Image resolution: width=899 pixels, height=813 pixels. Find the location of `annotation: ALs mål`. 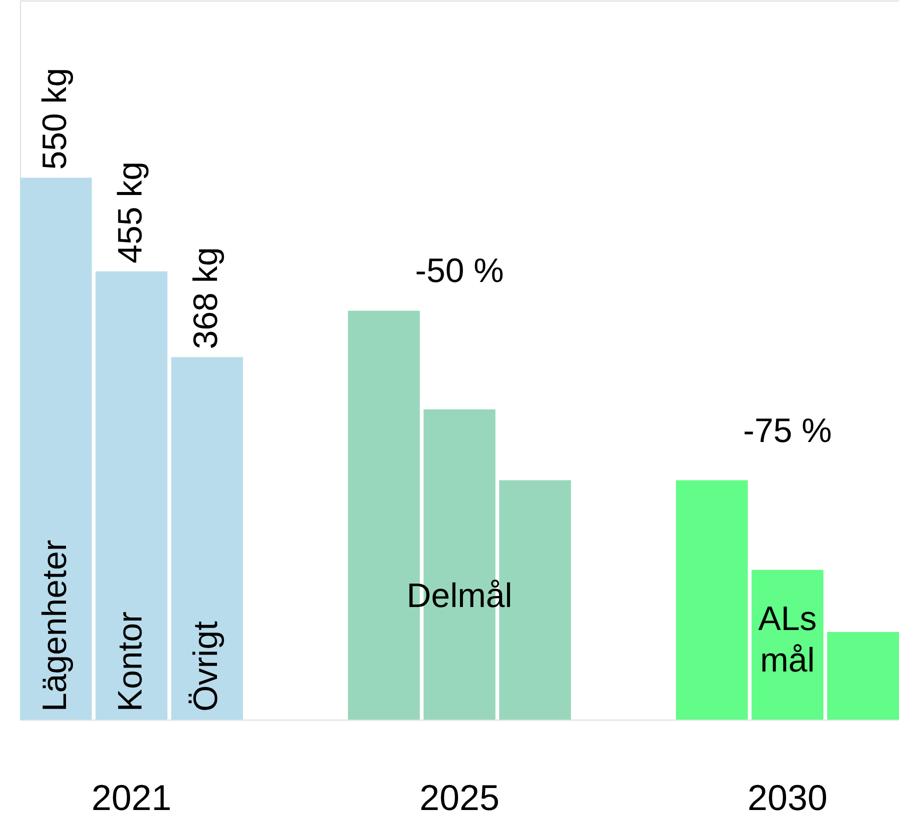

annotation: ALs mål is located at coordinates (787, 640).